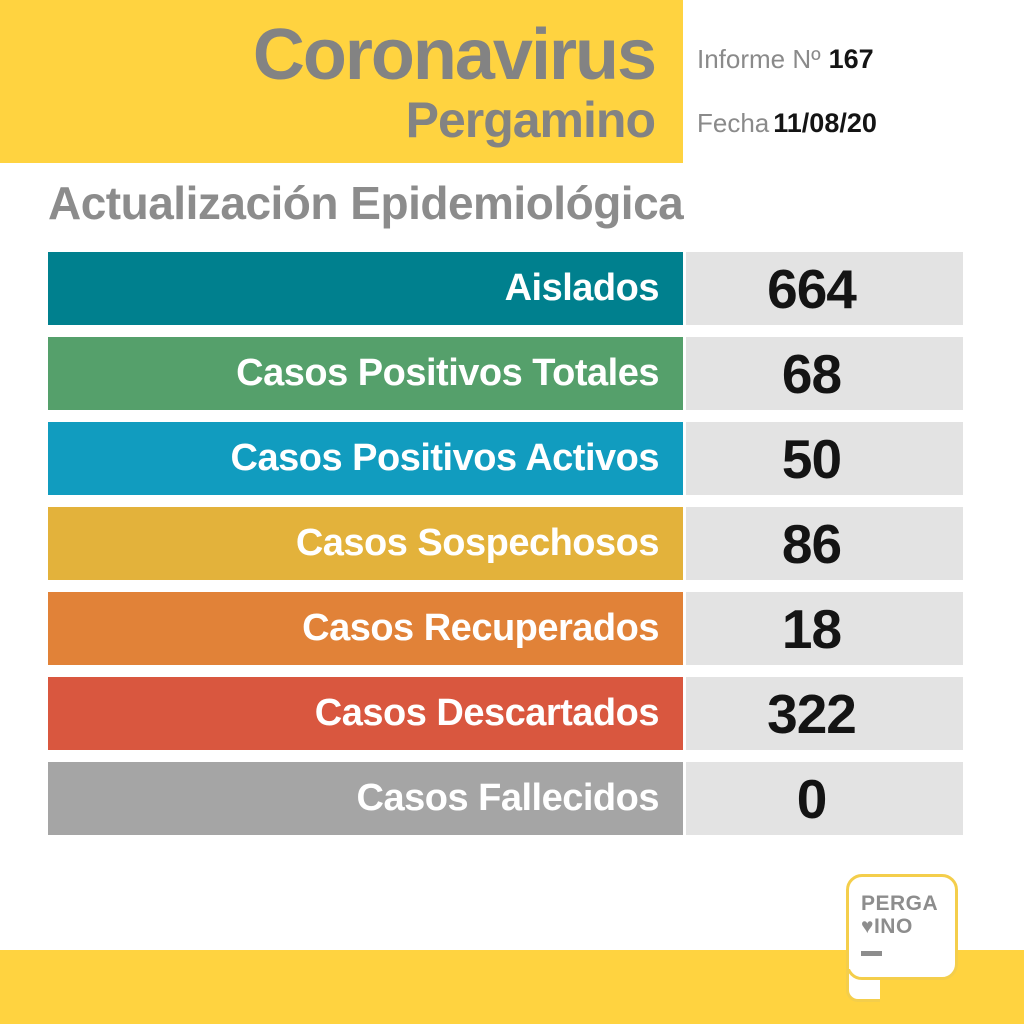 This screenshot has height=1024, width=1024. What do you see at coordinates (477, 543) in the screenshot?
I see `row-label: Casos Sospechosos` at bounding box center [477, 543].